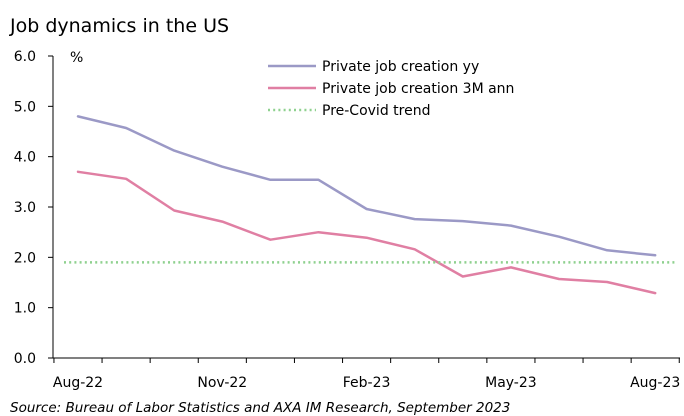 This screenshot has height=416, width=684. Describe the element at coordinates (25, 107) in the screenshot. I see `y-tick-label: 5.0` at that location.